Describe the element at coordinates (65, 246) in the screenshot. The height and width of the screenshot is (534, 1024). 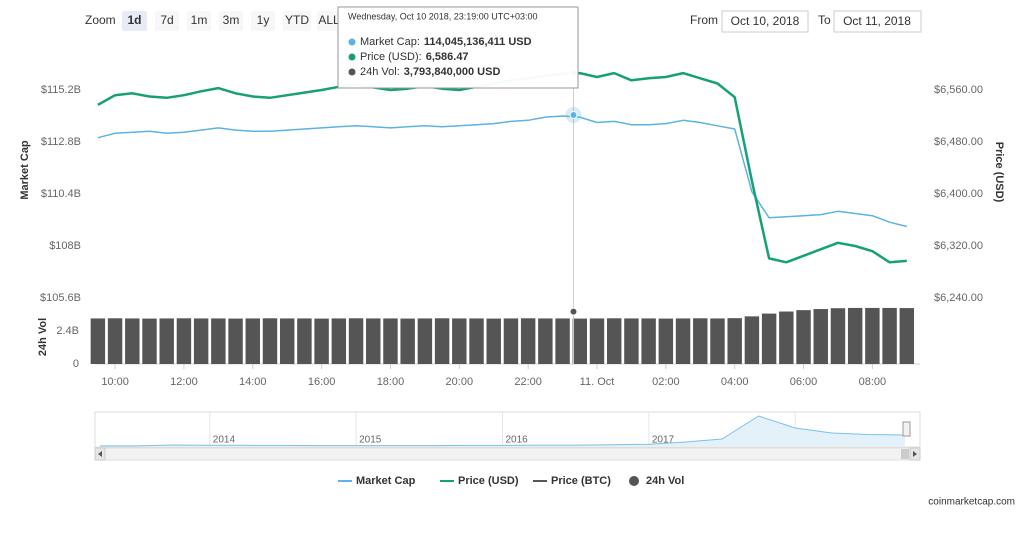
I see `y-tick-label: $108B` at that location.